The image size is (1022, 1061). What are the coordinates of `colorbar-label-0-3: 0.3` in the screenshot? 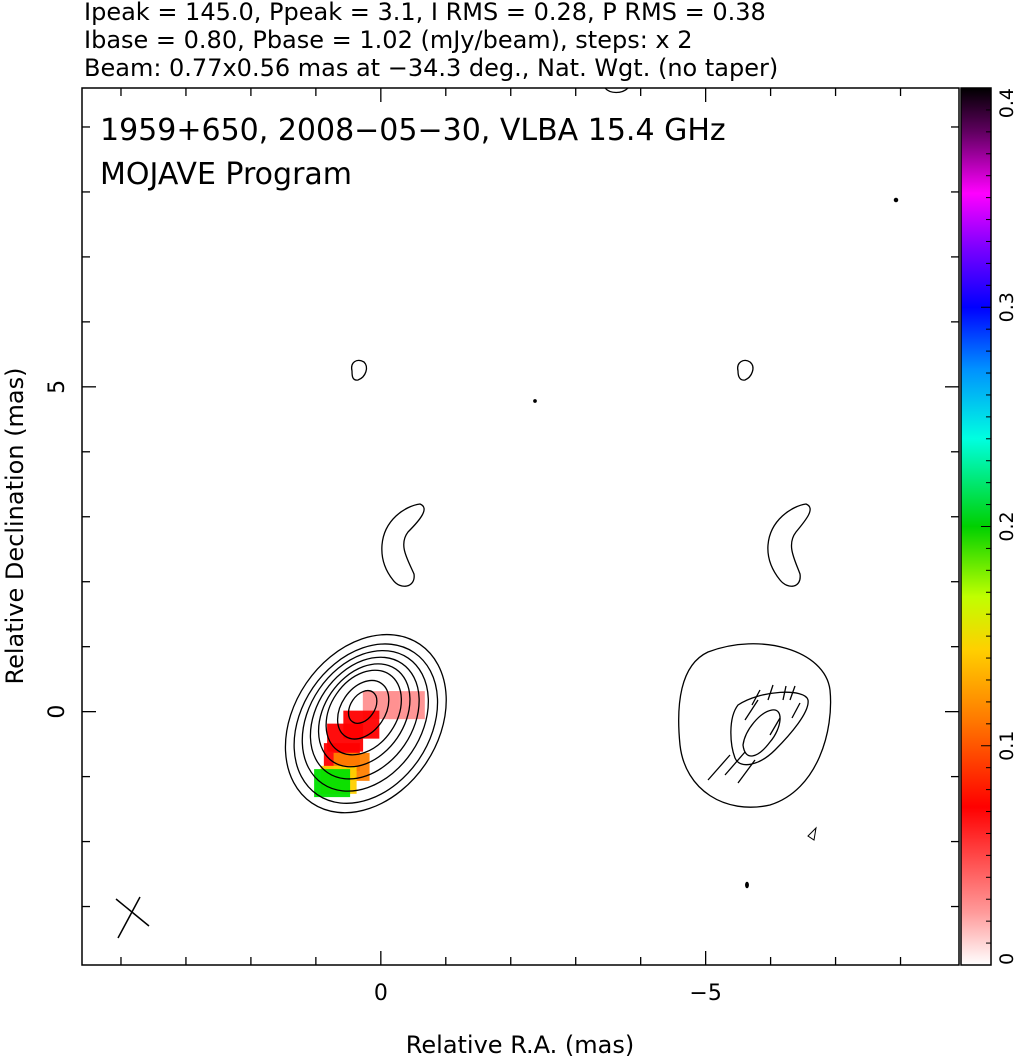 It's located at (1007, 307).